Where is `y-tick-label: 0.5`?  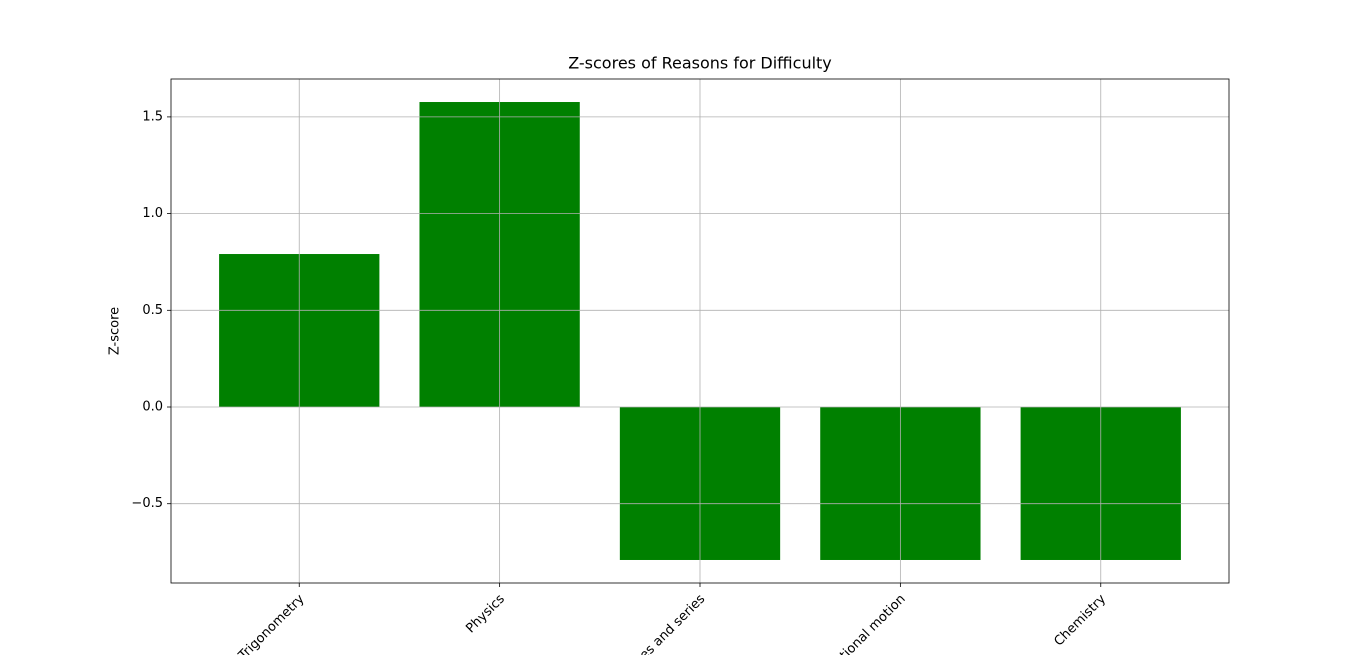 y-tick-label: 0.5 is located at coordinates (152, 310).